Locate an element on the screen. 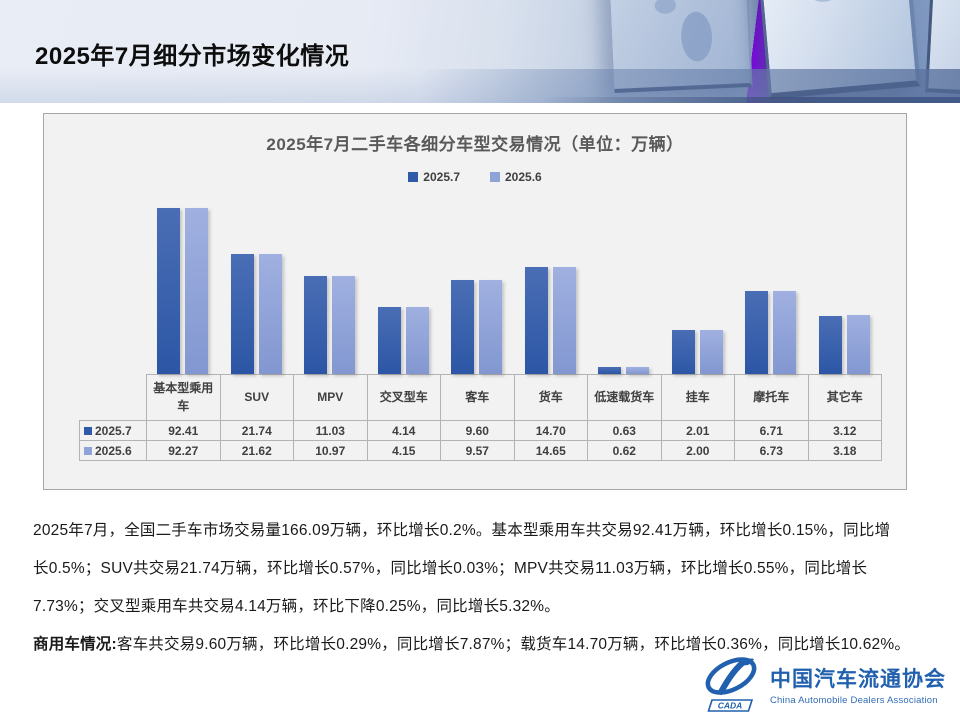 This screenshot has height=720, width=960. bar-2025.7-客车 is located at coordinates (463, 327).